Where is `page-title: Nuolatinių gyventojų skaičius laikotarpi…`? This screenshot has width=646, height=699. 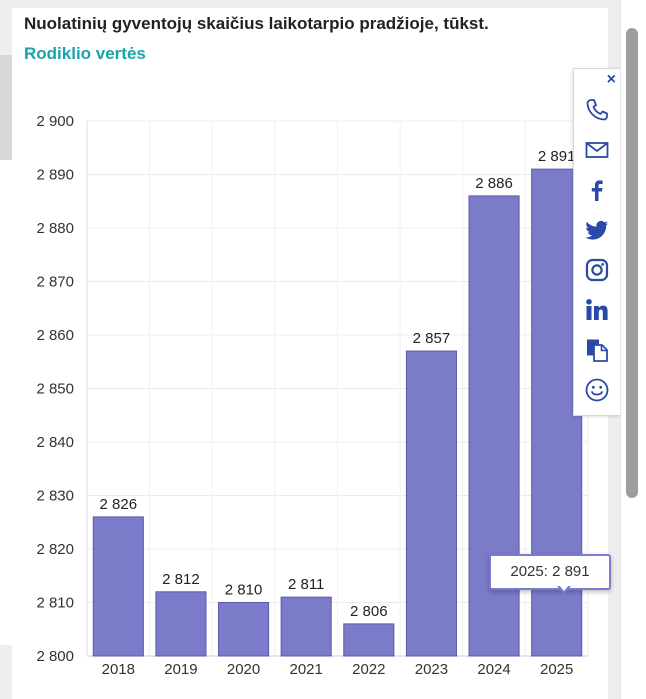
page-title: Nuolatinių gyventojų skaičius laikotarpi… is located at coordinates (256, 23).